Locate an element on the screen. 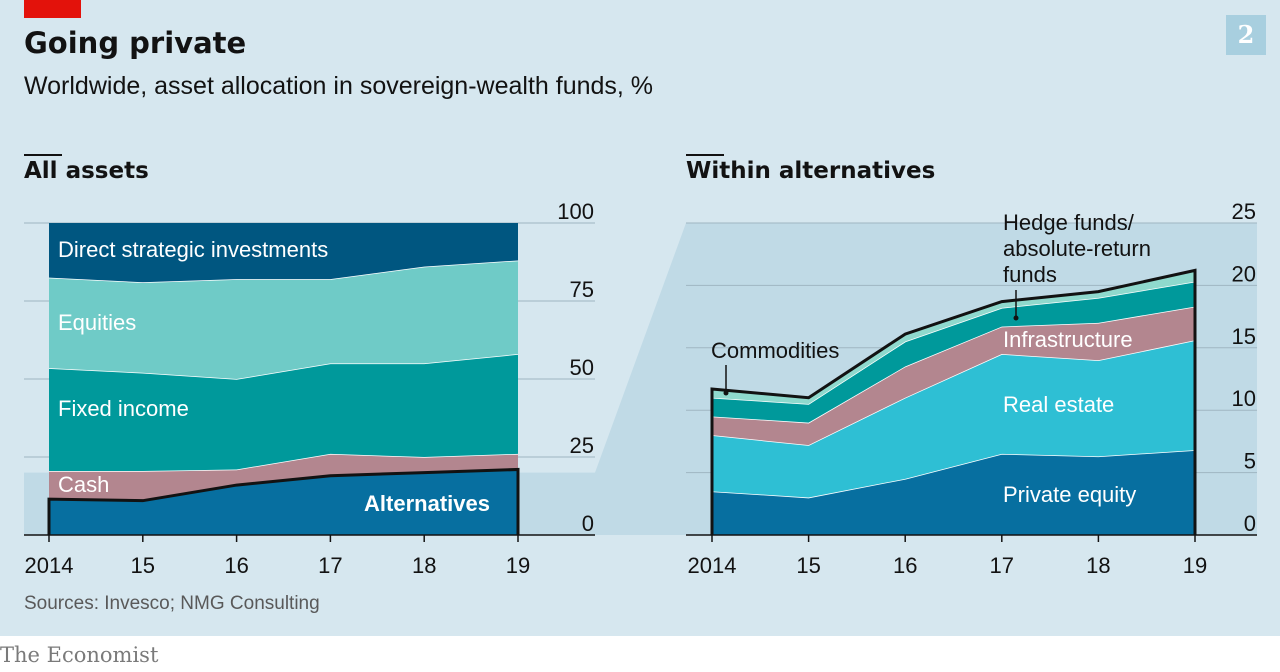 This screenshot has height=672, width=1280. left-x-tick-2017: 17 is located at coordinates (330, 565).